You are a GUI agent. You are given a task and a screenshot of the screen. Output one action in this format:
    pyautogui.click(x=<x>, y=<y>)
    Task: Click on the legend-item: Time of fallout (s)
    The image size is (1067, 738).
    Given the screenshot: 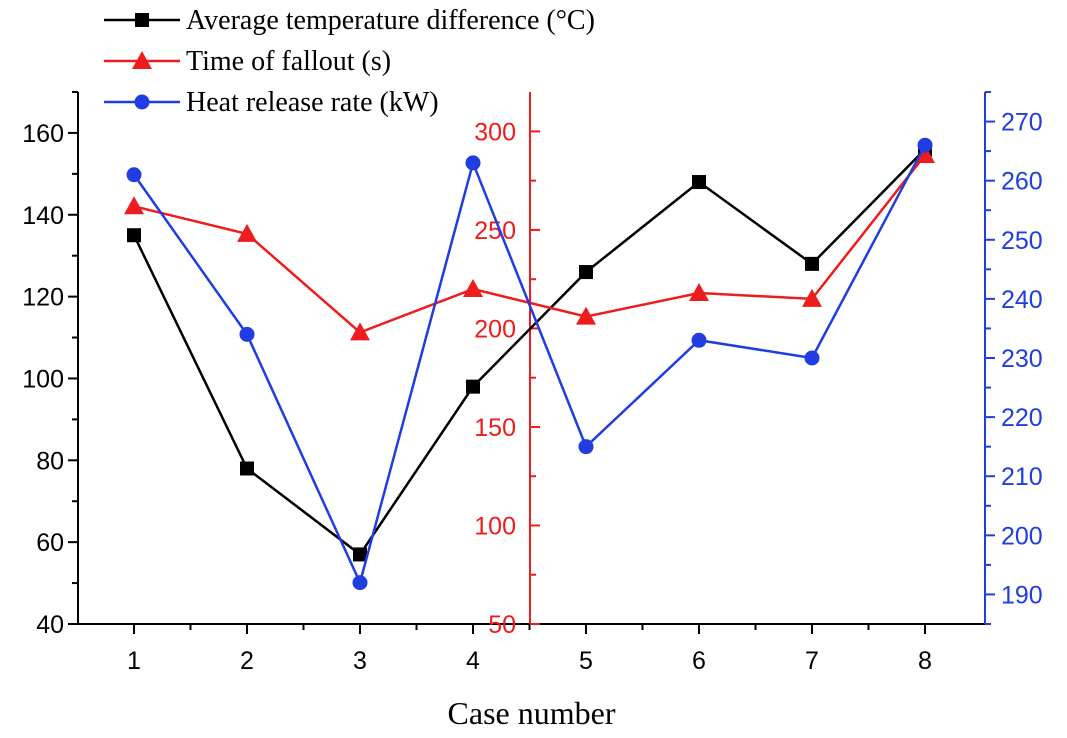 What is the action you would take?
    pyautogui.click(x=247, y=61)
    